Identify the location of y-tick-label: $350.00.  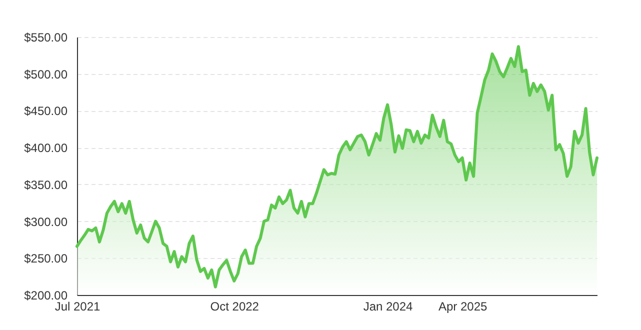
(46, 185).